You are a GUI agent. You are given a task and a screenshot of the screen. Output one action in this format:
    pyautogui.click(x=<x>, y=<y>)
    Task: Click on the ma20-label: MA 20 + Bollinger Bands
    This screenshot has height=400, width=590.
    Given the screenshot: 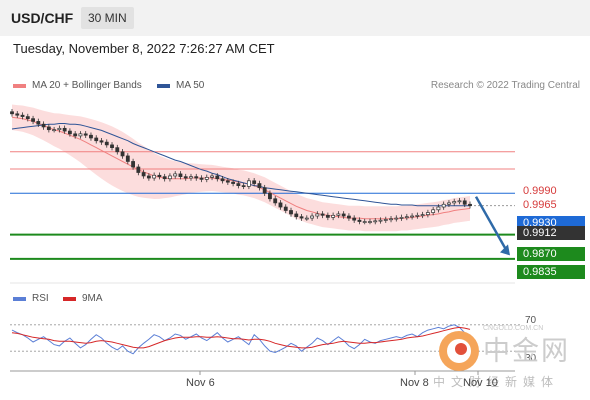 What is the action you would take?
    pyautogui.click(x=87, y=85)
    